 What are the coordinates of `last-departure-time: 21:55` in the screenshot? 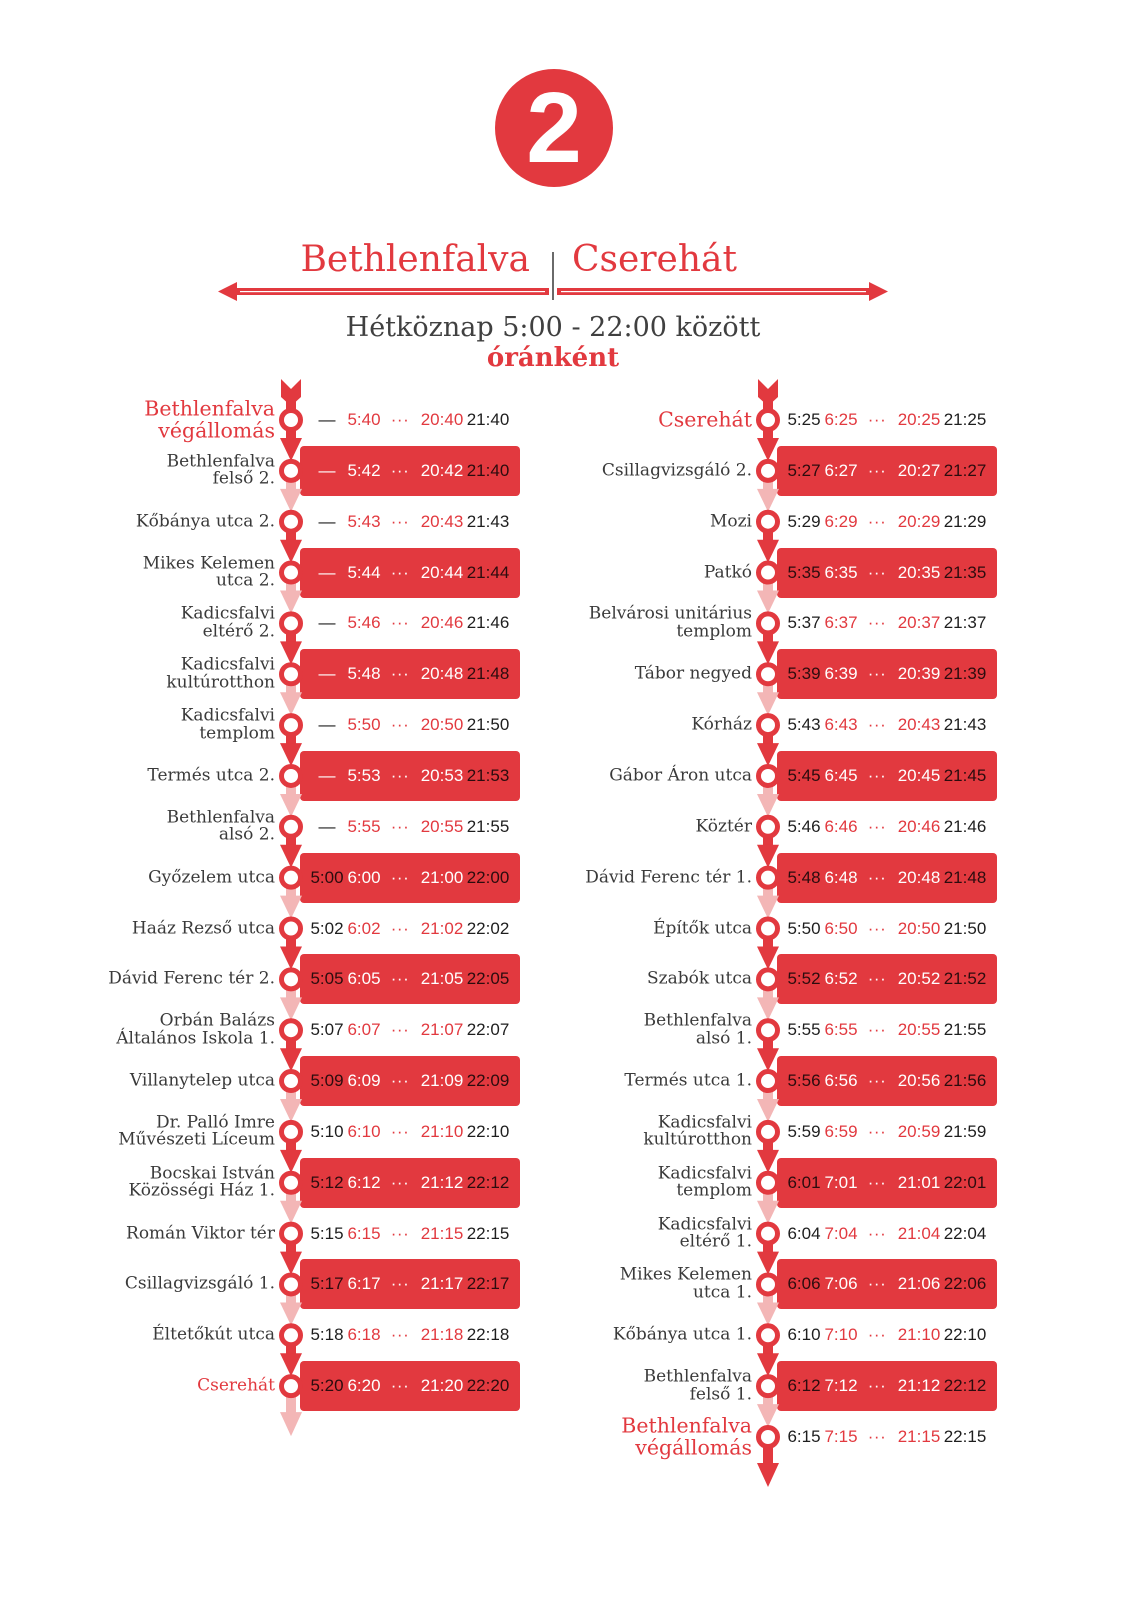 It's located at (488, 826).